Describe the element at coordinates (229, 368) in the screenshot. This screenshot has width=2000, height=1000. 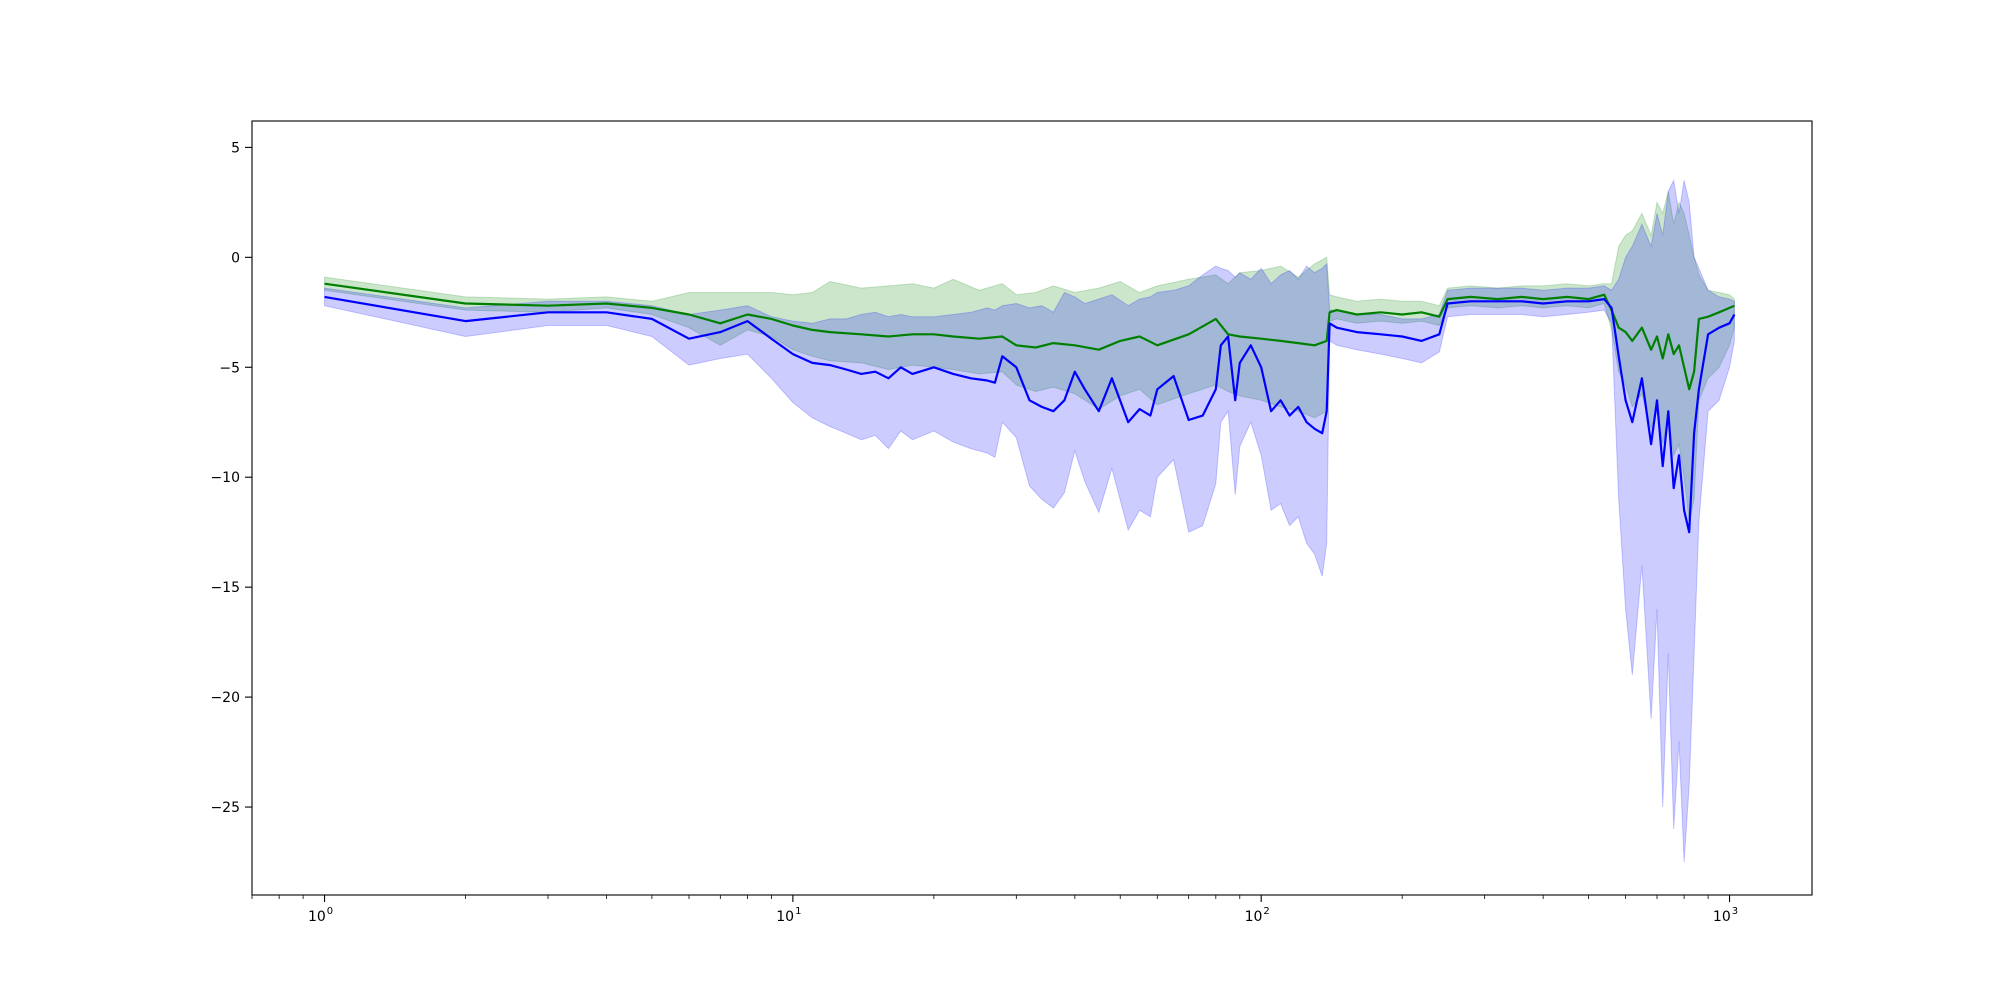
I see `y-tick-label: −5` at that location.